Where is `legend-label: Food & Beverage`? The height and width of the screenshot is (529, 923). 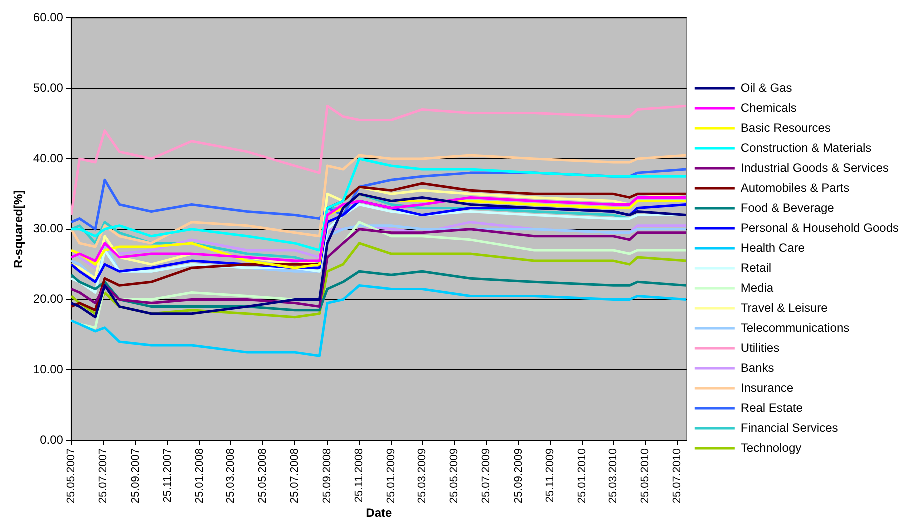 legend-label: Food & Beverage is located at coordinates (787, 207).